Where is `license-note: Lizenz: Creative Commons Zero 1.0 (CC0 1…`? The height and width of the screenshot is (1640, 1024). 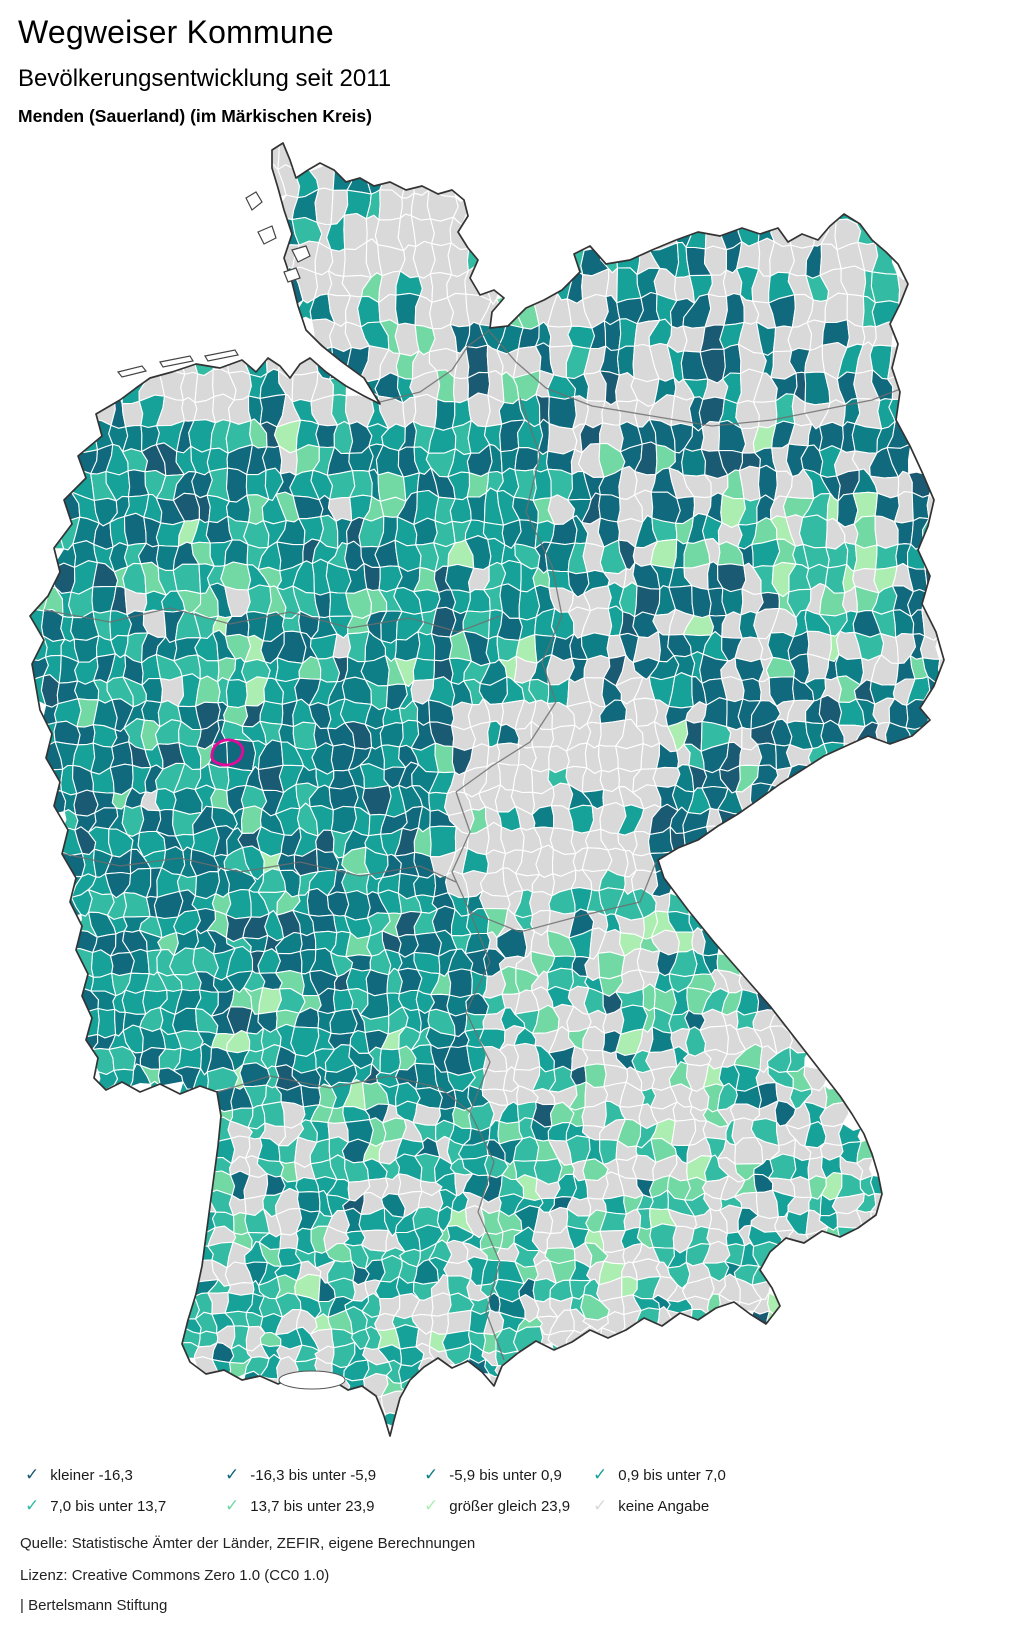 license-note: Lizenz: Creative Commons Zero 1.0 (CC0 1… is located at coordinates (175, 1575).